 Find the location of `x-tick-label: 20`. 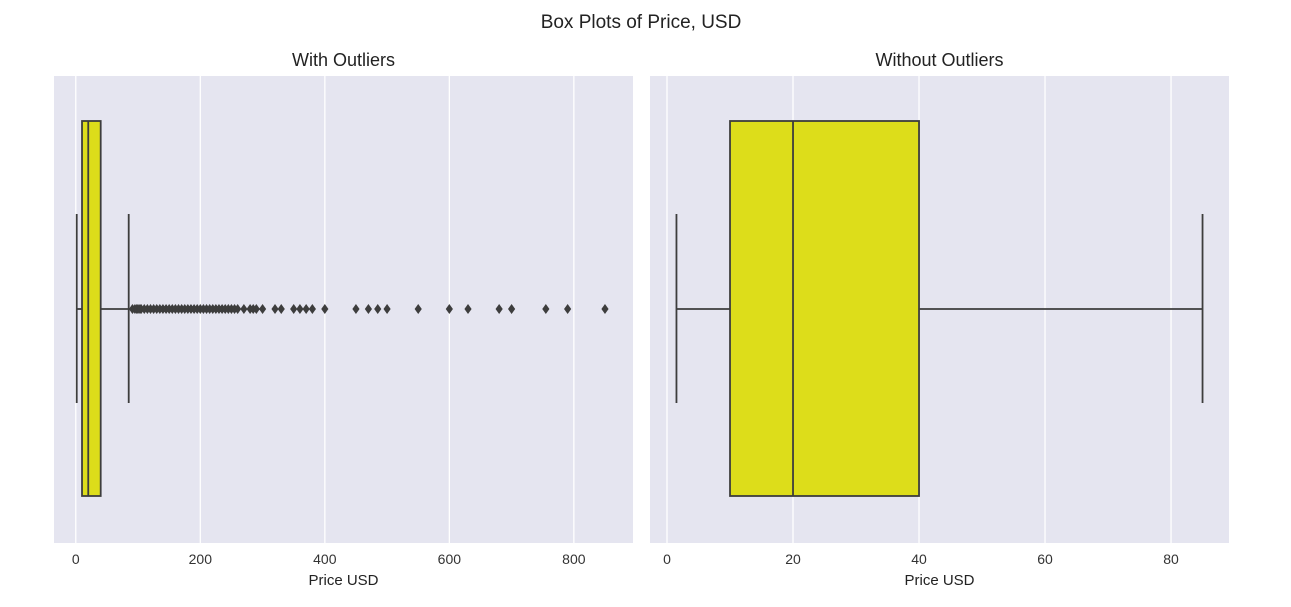

x-tick-label: 20 is located at coordinates (793, 559).